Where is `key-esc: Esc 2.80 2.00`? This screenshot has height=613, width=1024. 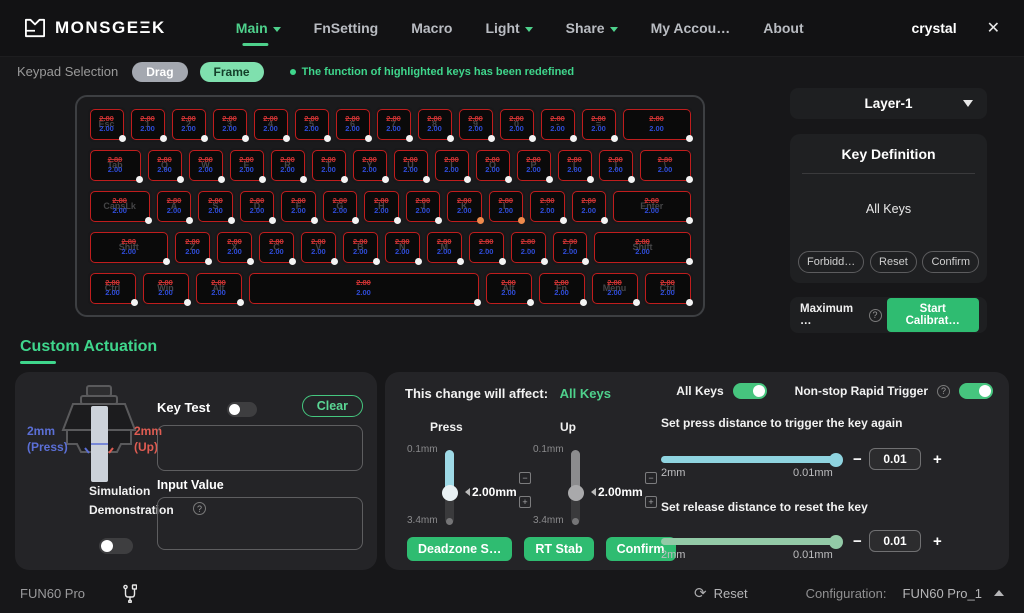 key-esc: Esc 2.80 2.00 is located at coordinates (106, 124).